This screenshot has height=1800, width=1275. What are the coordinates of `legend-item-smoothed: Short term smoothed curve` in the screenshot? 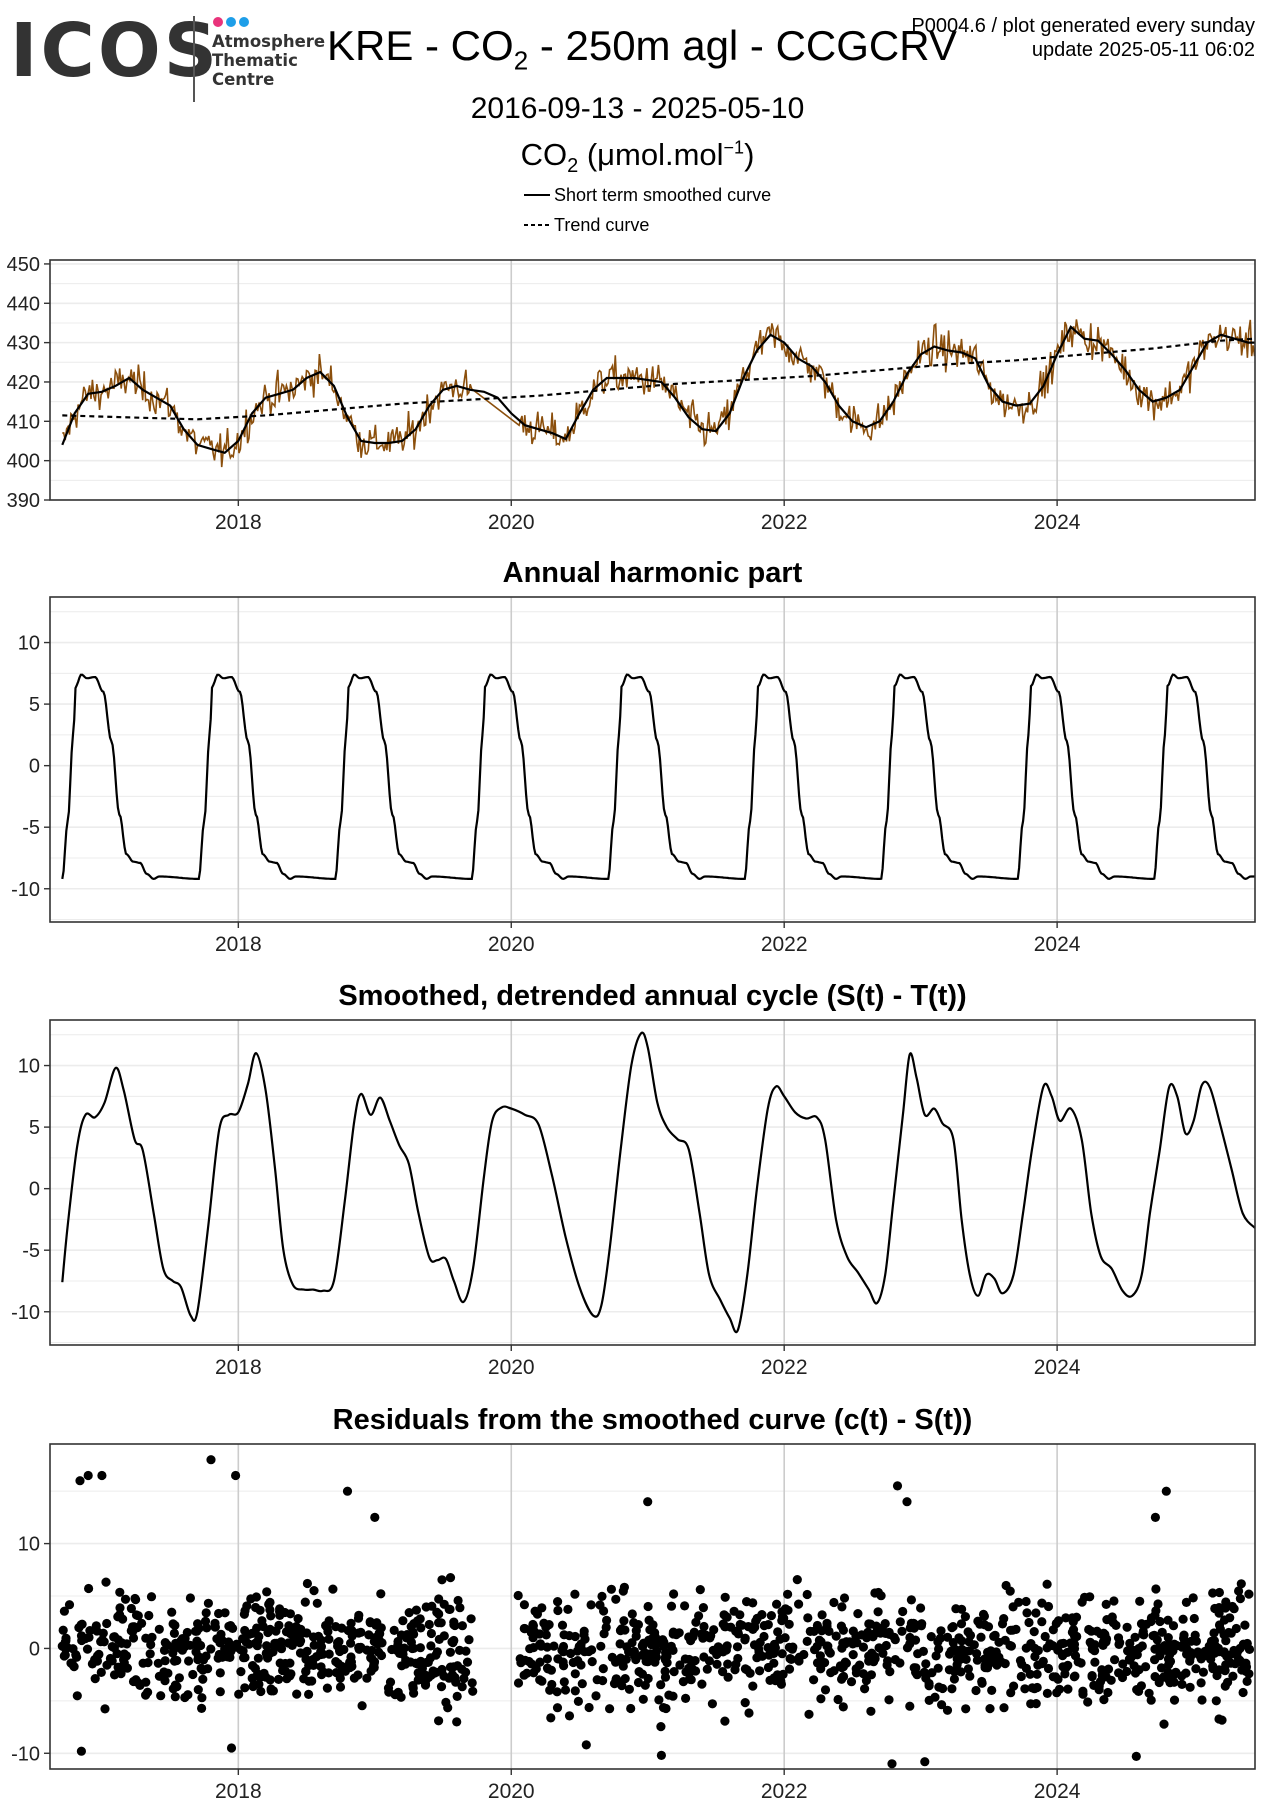 It's located at (647, 195).